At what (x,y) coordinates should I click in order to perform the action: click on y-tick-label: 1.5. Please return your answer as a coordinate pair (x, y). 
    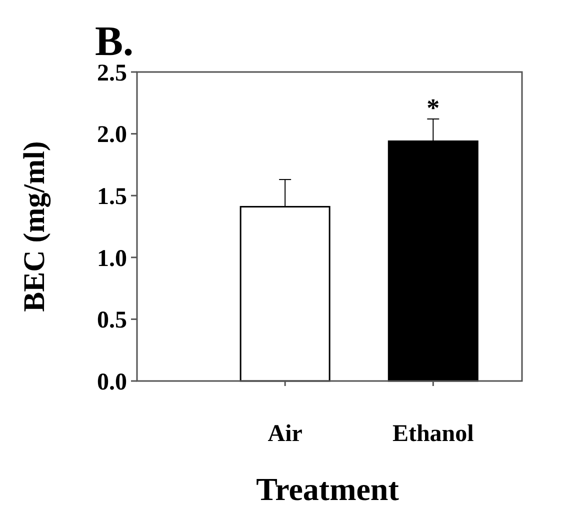
    Looking at the image, I should click on (112, 197).